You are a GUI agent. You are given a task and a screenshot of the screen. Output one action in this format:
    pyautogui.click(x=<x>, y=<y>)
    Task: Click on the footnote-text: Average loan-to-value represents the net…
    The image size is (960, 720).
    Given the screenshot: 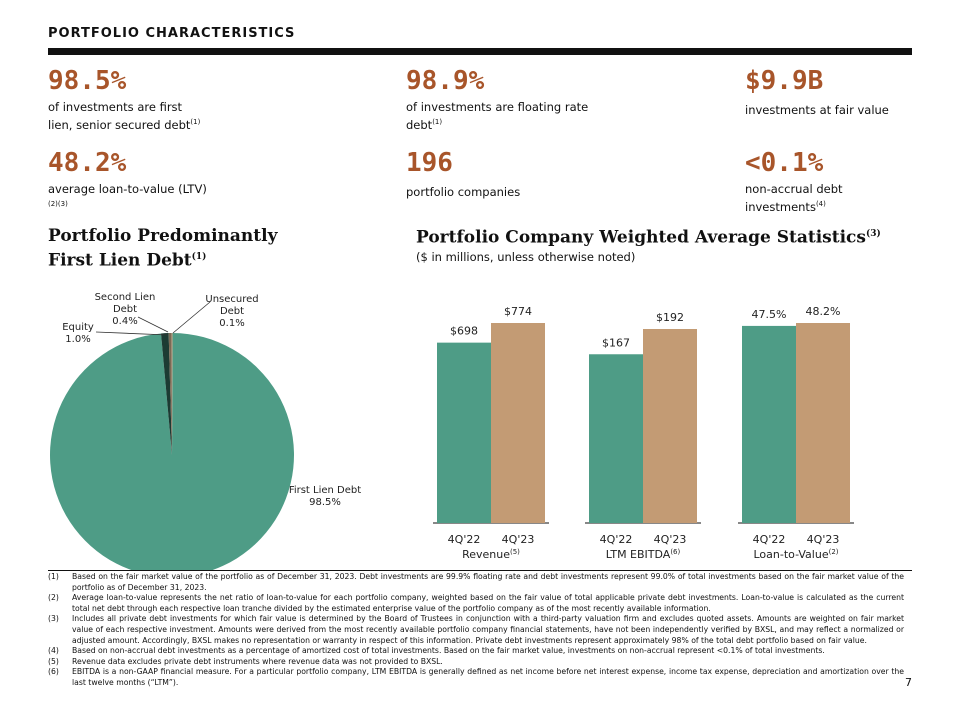 What is the action you would take?
    pyautogui.click(x=488, y=603)
    